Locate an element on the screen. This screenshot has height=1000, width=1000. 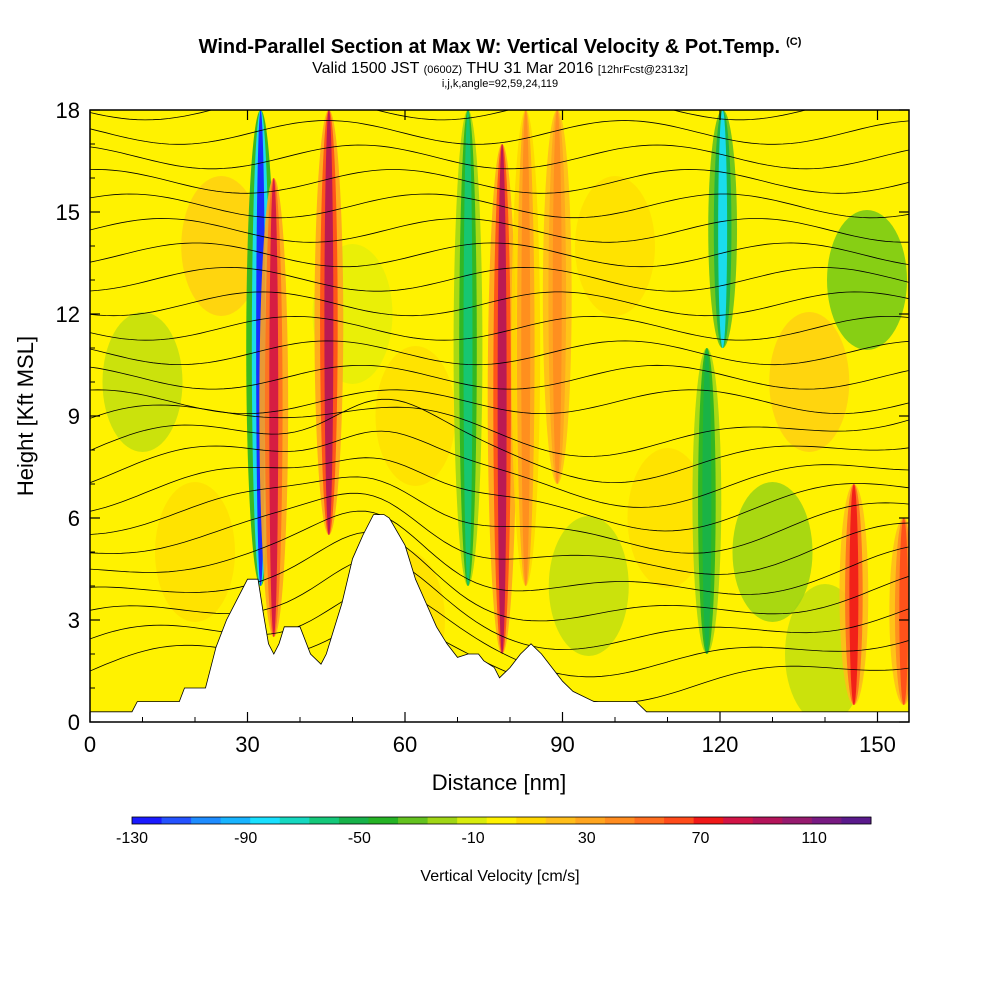
x-tick-label: 90 is located at coordinates (562, 744).